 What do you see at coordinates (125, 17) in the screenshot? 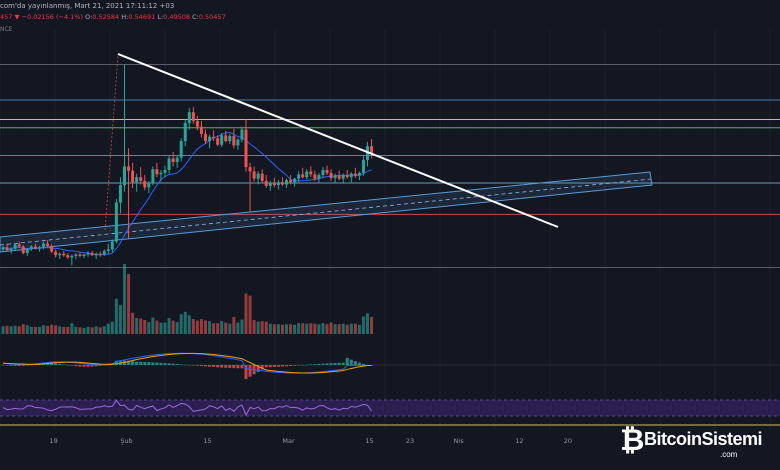
I see `high-label: H:` at bounding box center [125, 17].